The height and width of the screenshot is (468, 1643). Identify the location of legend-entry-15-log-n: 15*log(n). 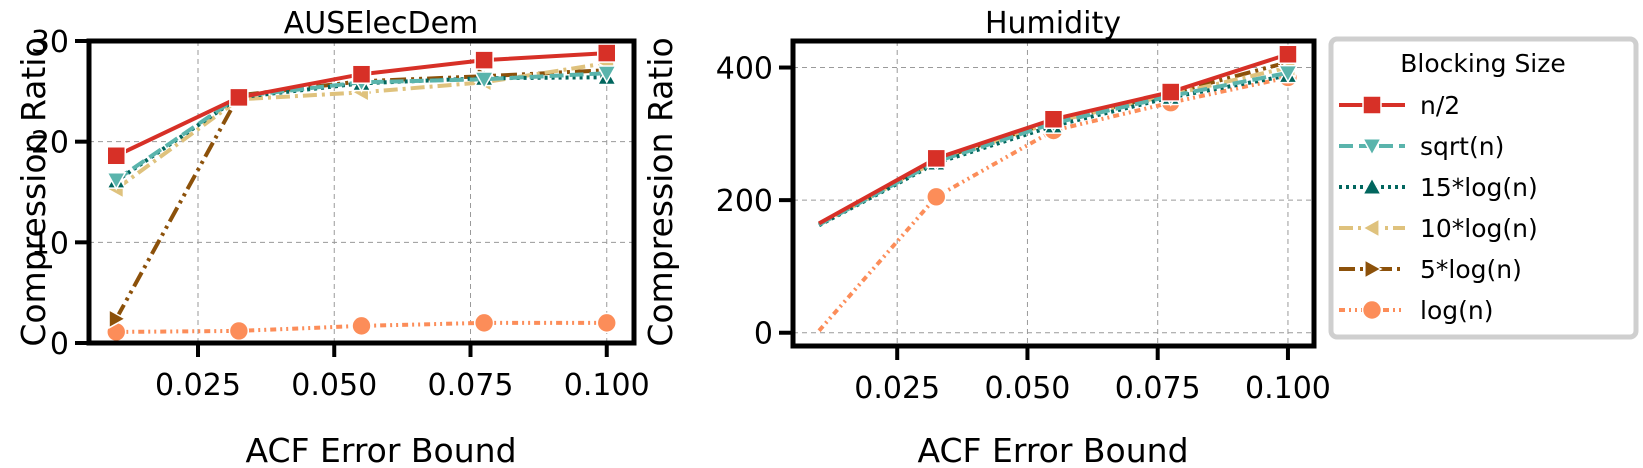
(1438, 187).